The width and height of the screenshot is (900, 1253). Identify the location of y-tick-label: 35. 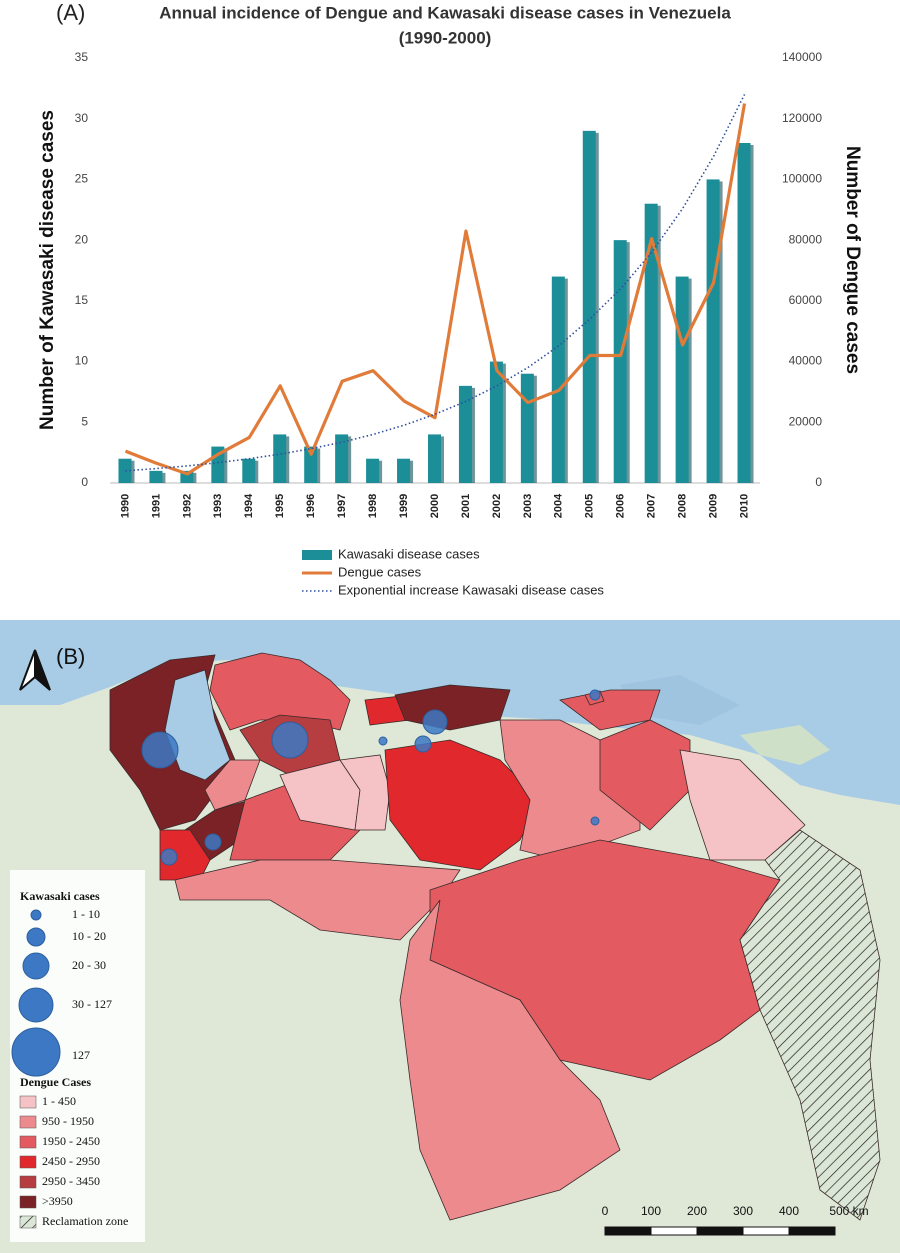
(82, 57).